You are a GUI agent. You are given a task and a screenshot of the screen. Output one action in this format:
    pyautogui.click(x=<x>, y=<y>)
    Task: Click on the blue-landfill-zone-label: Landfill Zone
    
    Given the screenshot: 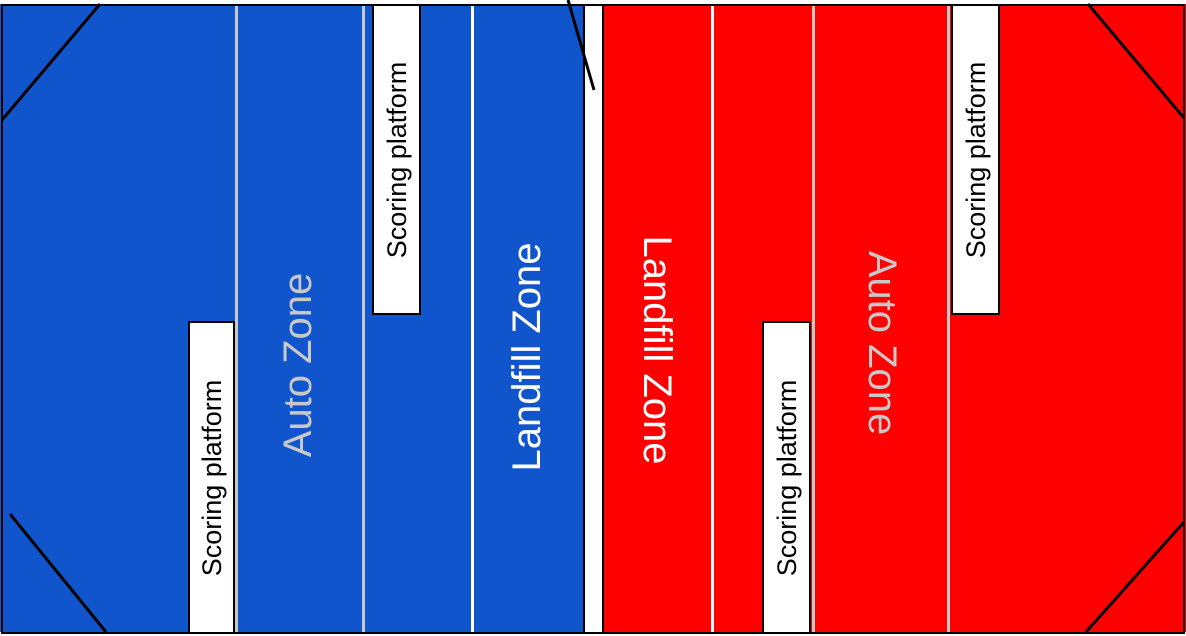 What is the action you would take?
    pyautogui.click(x=527, y=357)
    